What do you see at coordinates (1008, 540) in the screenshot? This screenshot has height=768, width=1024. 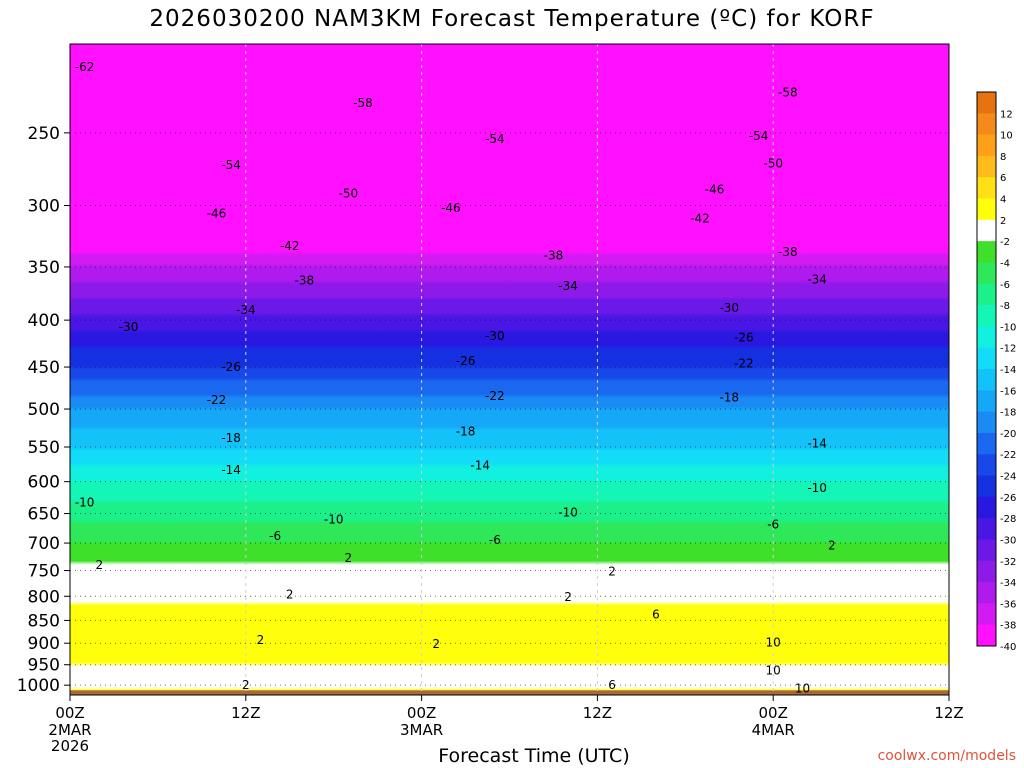 I see `colorbar-label: -30` at bounding box center [1008, 540].